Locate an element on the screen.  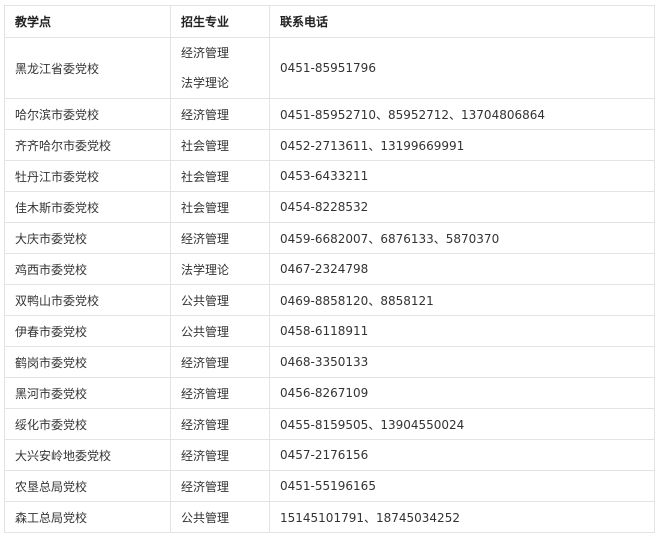
school-cell: 佳木斯市委党校 is located at coordinates (87, 207).